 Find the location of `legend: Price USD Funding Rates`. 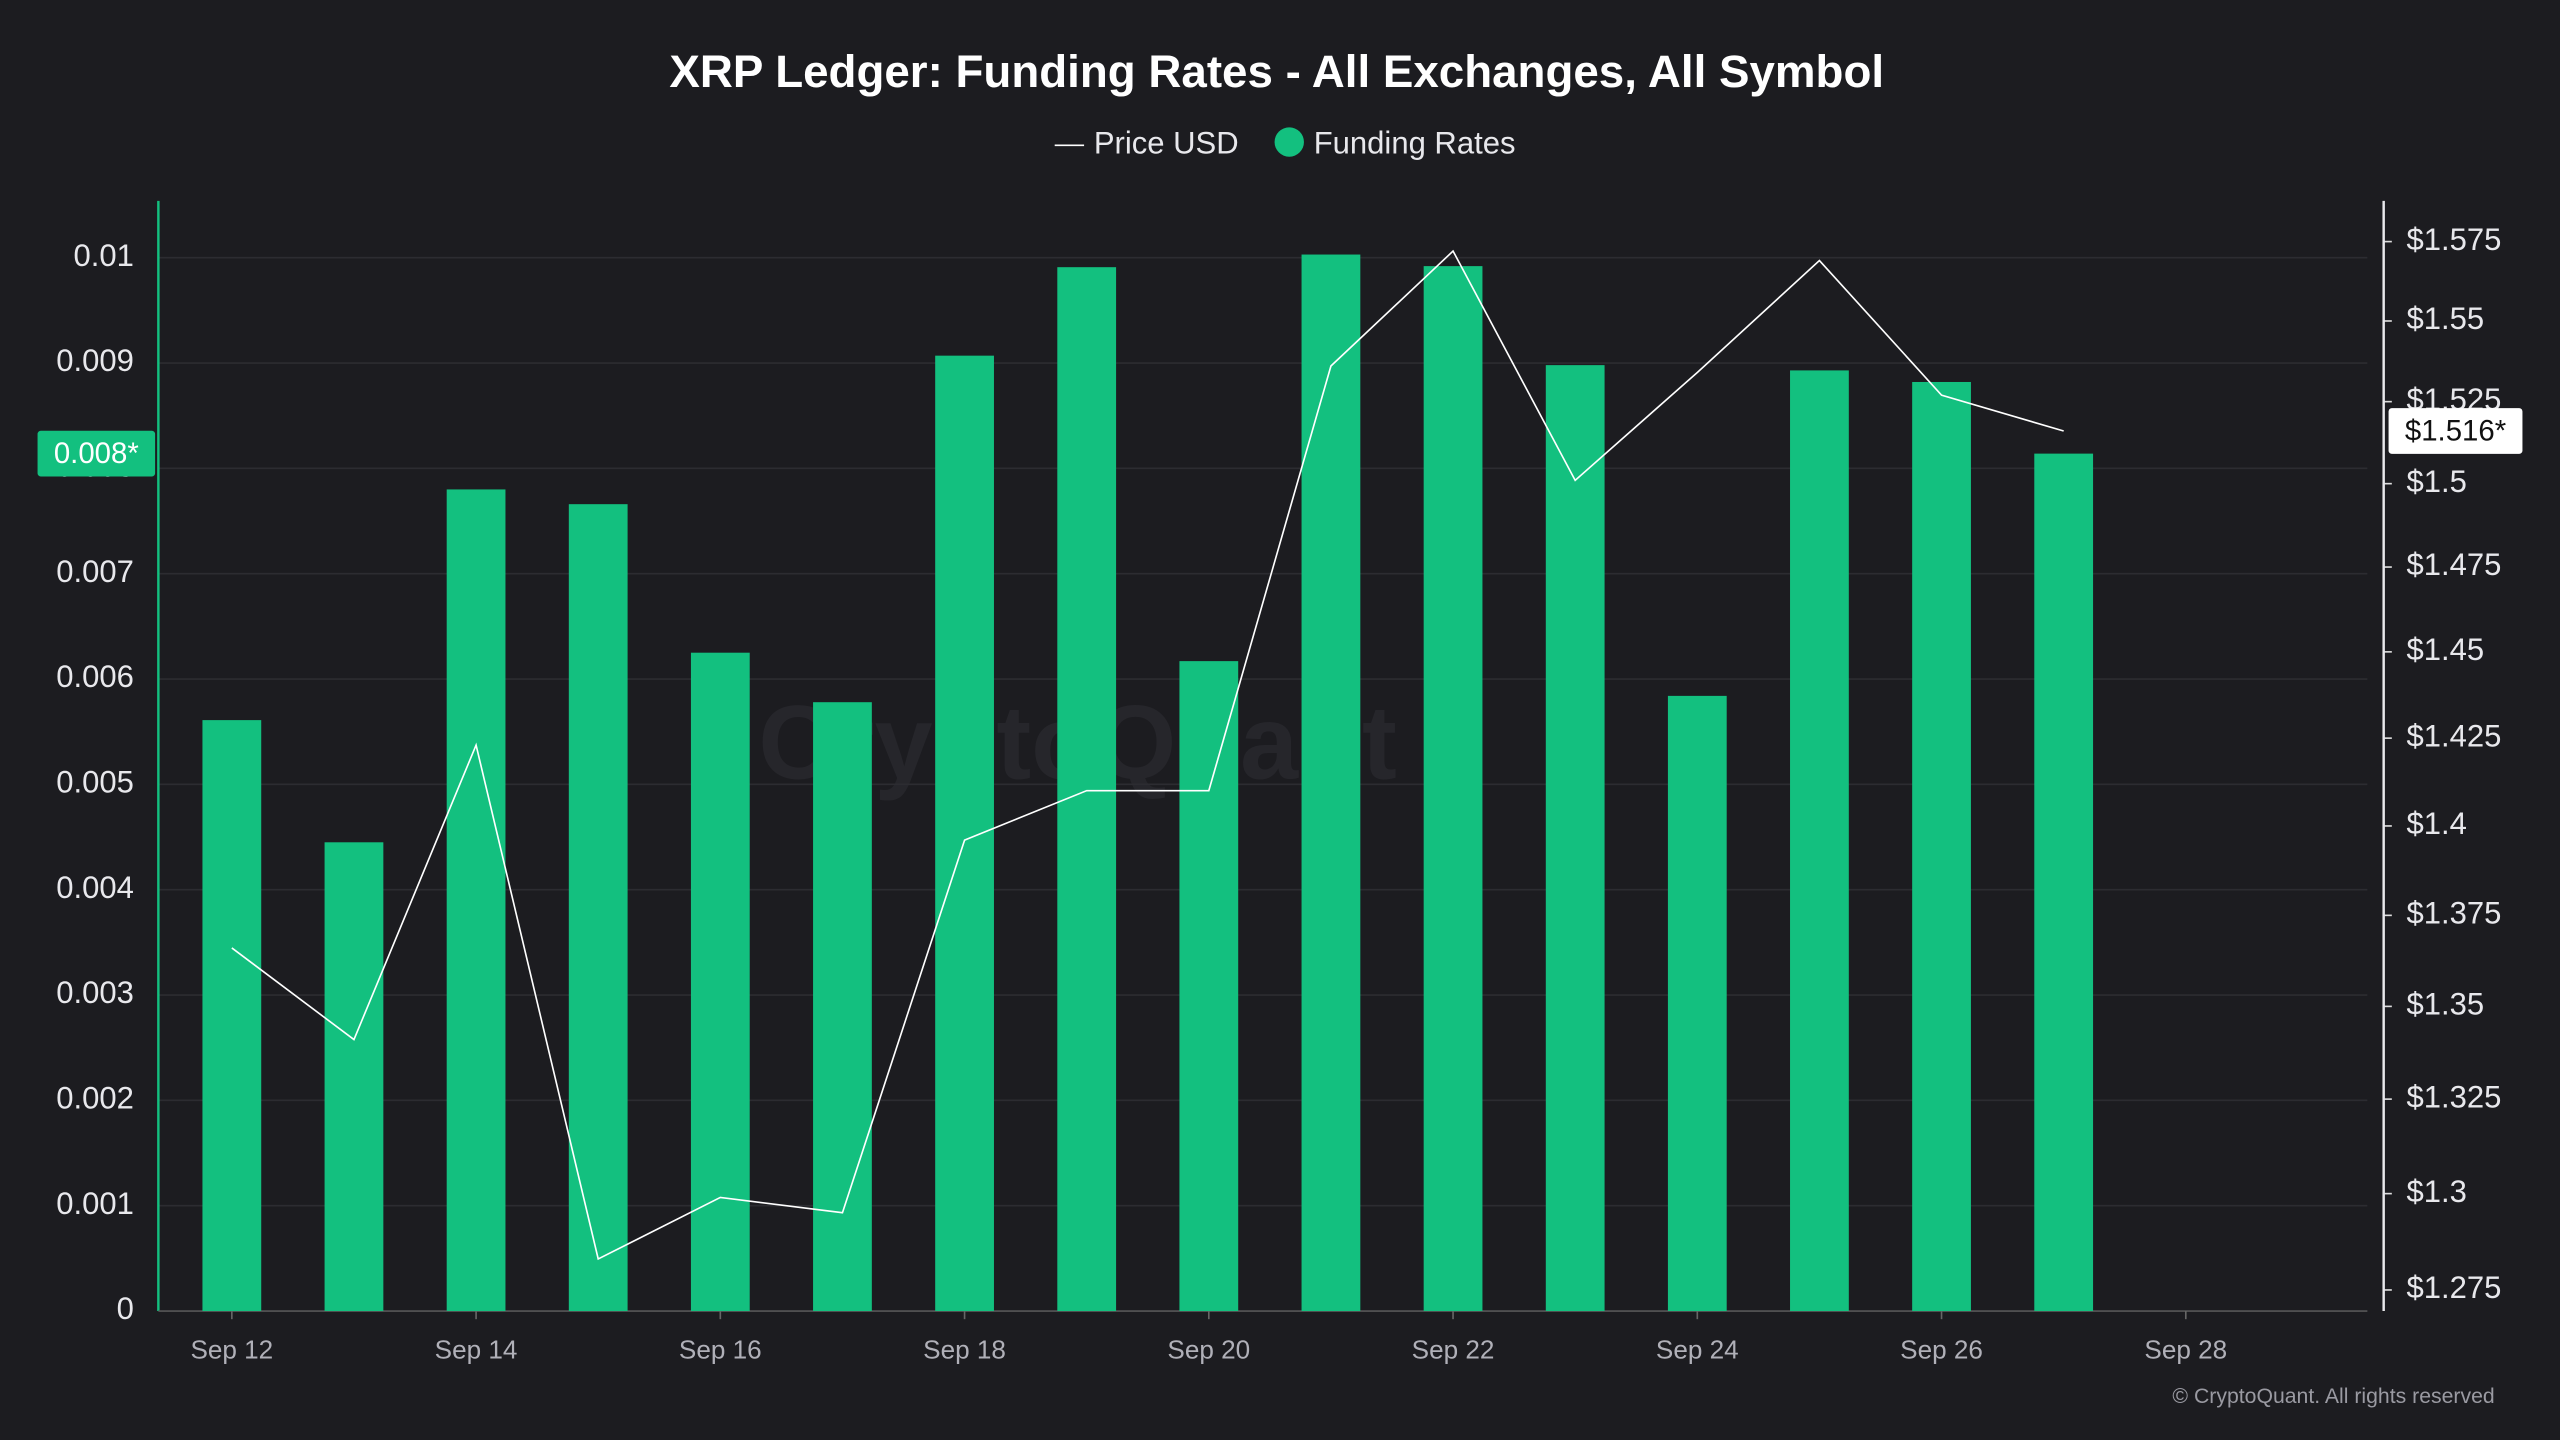

legend: Price USD Funding Rates is located at coordinates (1285, 142).